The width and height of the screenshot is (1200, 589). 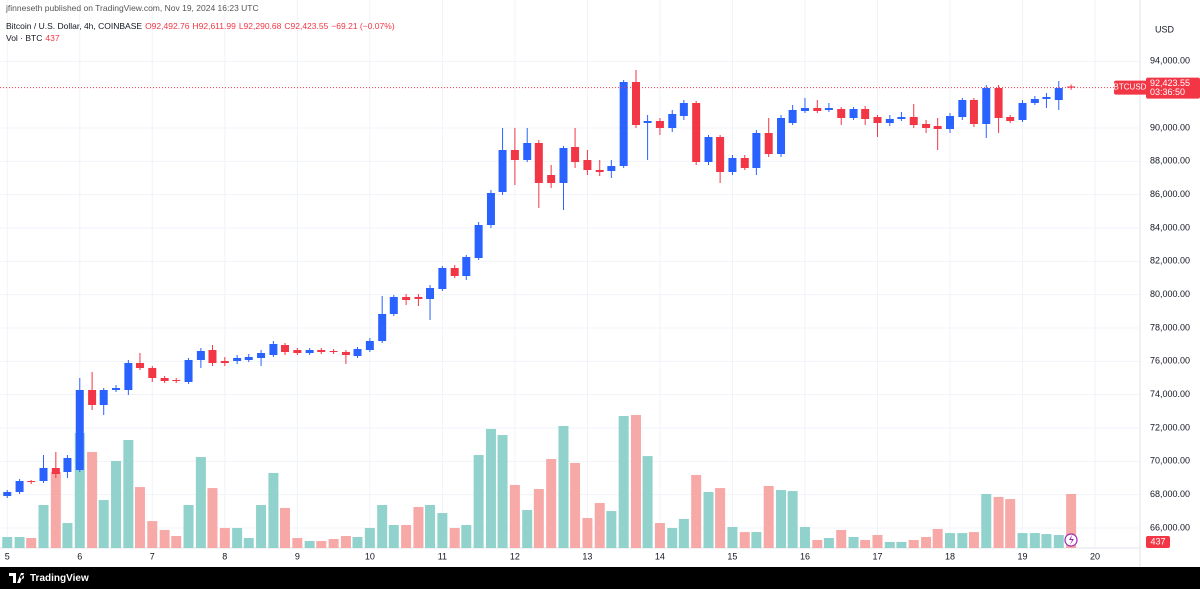 I want to click on symbol-tag, so click(x=1130, y=87).